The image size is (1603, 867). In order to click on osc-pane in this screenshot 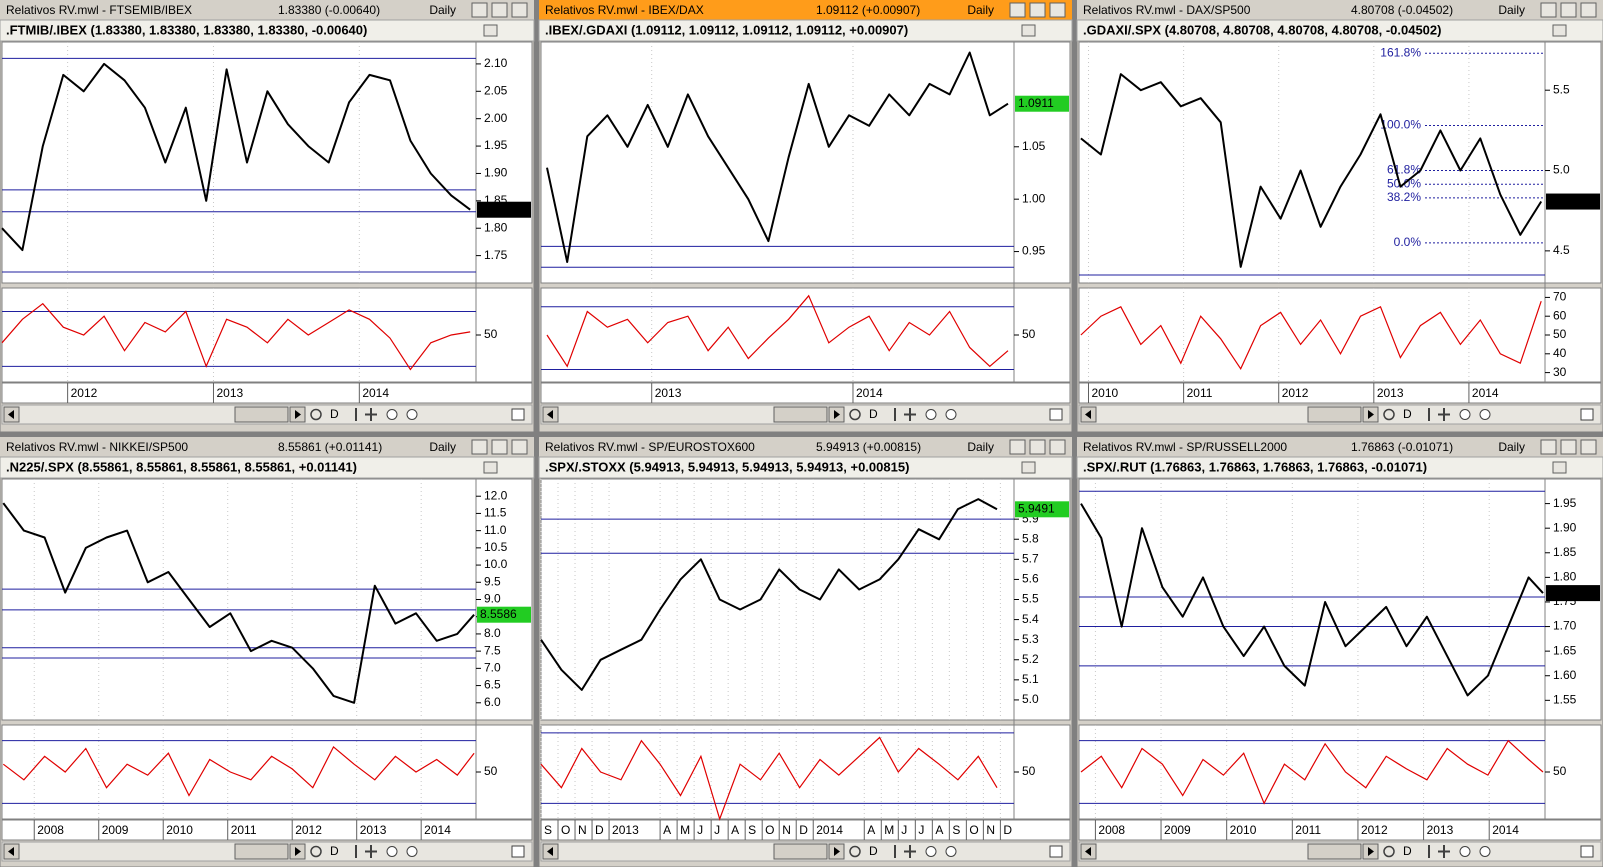, I will do `click(1340, 772)`.